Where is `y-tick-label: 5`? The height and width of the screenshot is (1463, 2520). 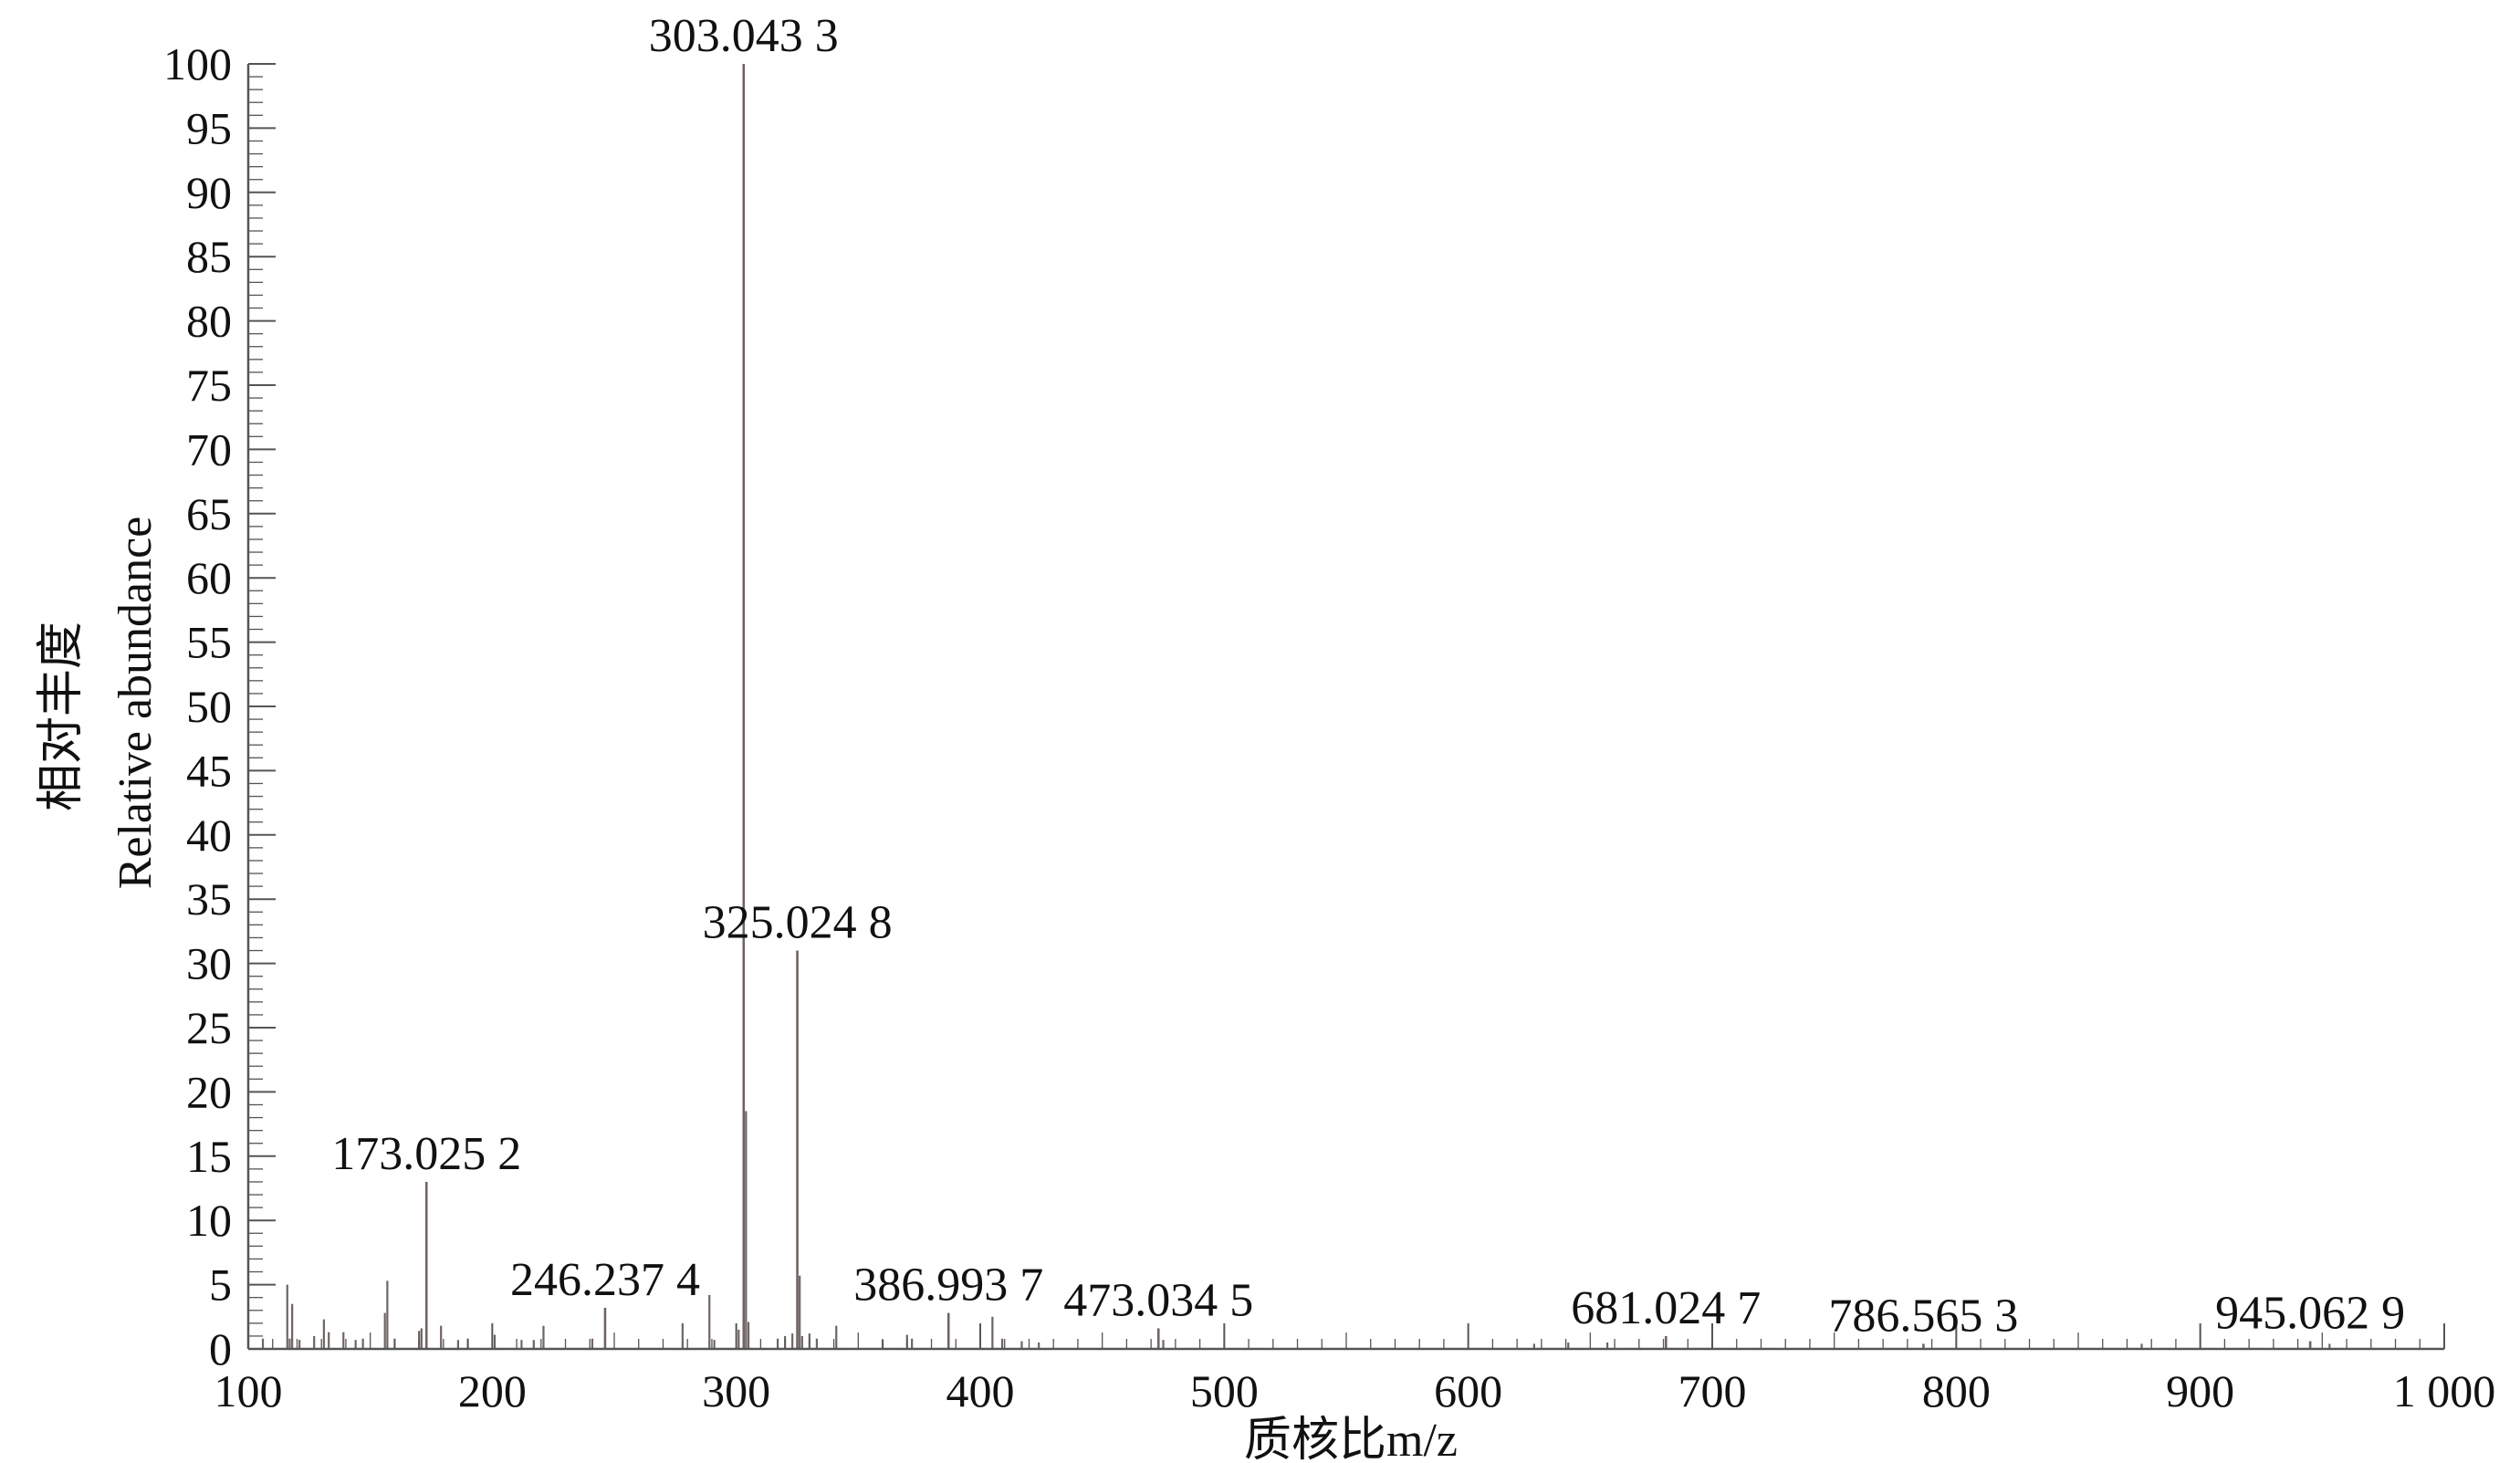
y-tick-label: 5 is located at coordinates (221, 1285).